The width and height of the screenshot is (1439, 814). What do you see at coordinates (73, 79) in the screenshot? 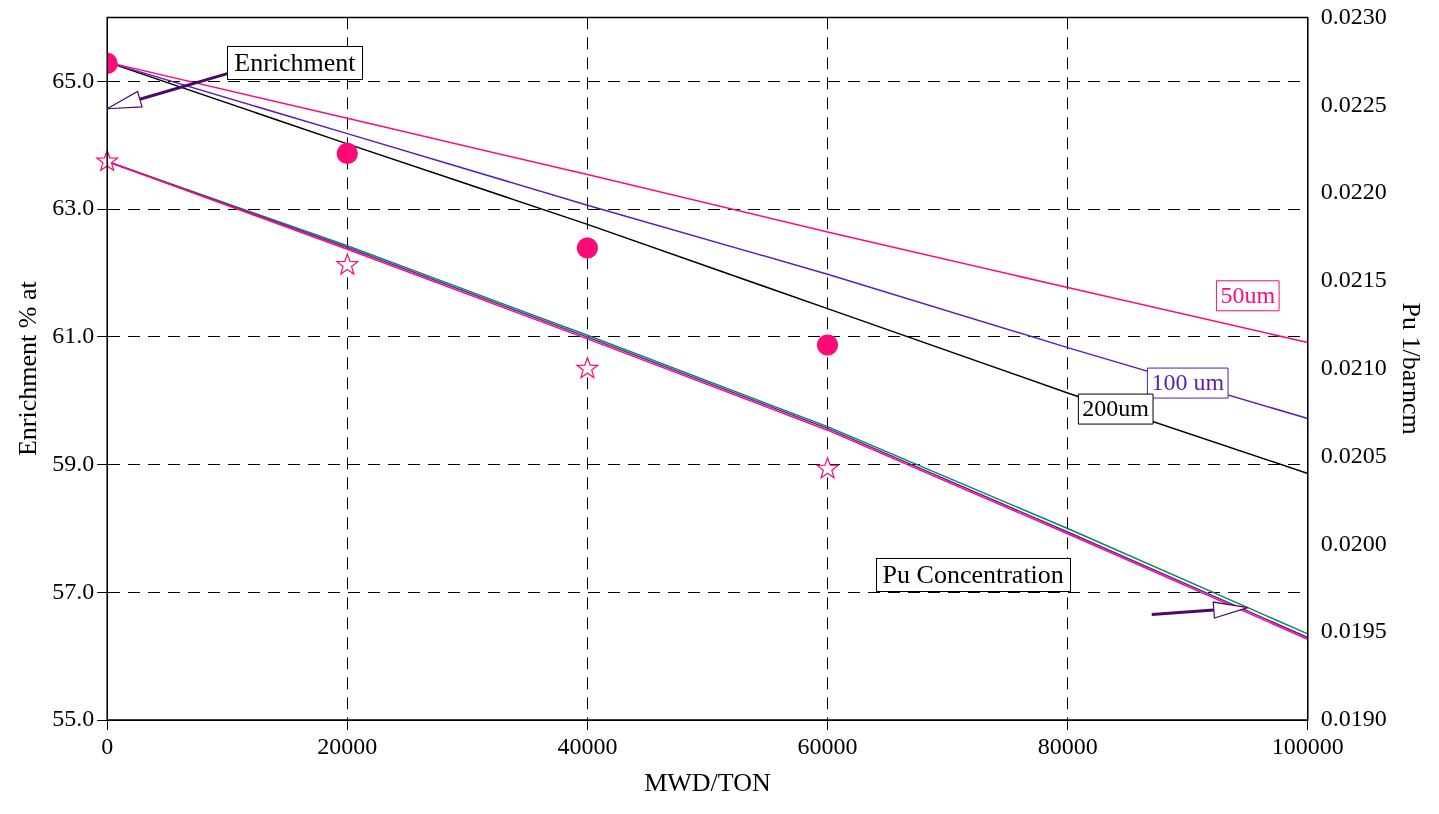
I see `y-tick-label: 65.0` at bounding box center [73, 79].